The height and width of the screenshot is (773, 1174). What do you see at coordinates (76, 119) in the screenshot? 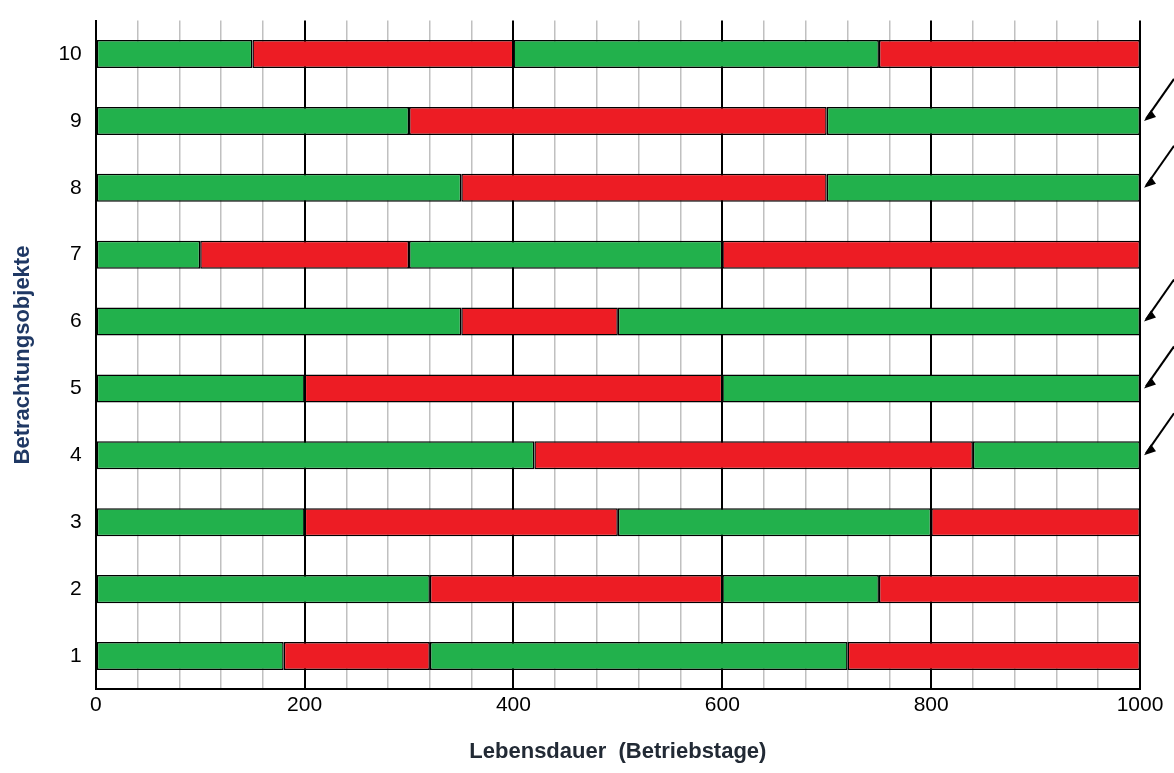
I see `y-tick-label: 9` at bounding box center [76, 119].